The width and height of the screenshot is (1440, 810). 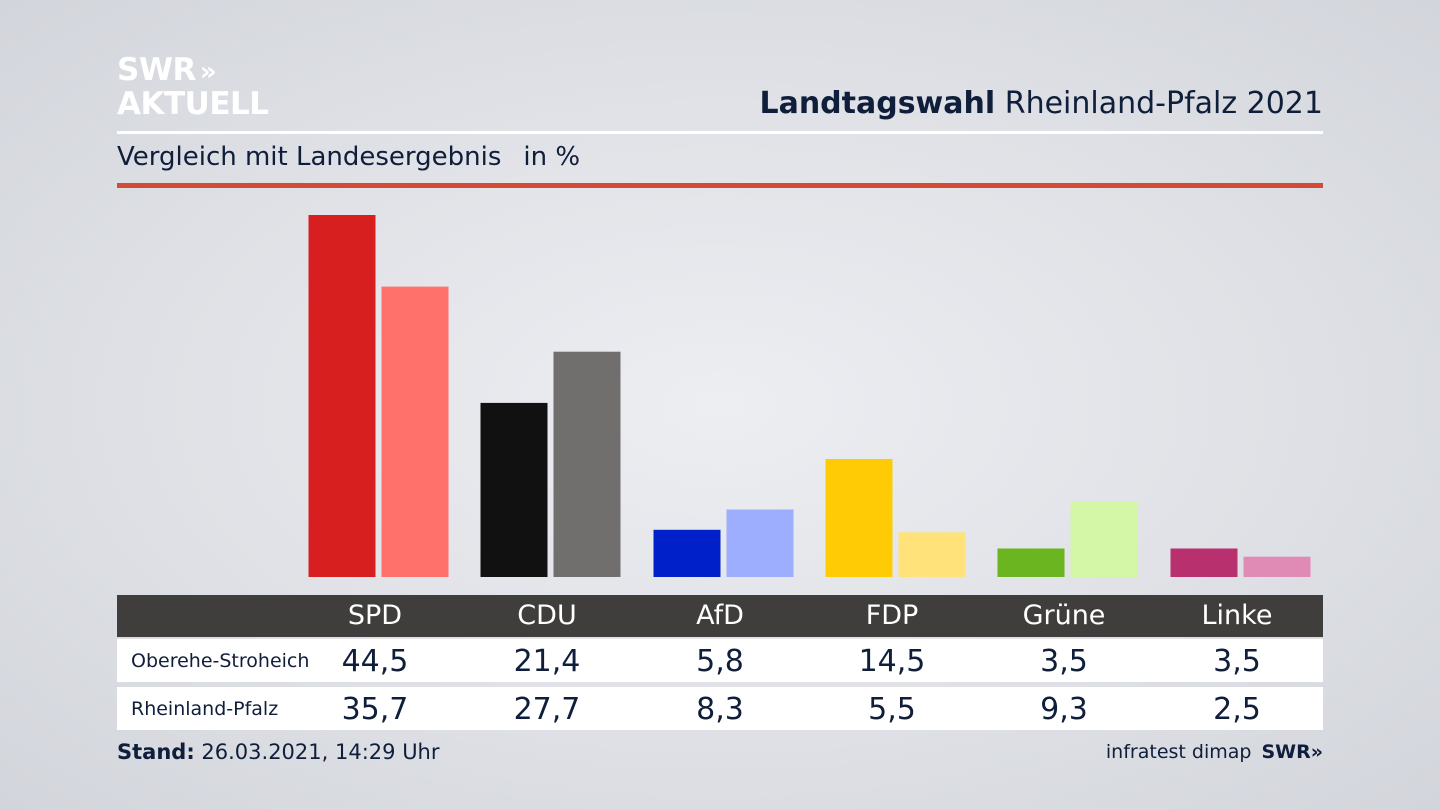 I want to click on logo-swr: SWR, so click(x=156, y=70).